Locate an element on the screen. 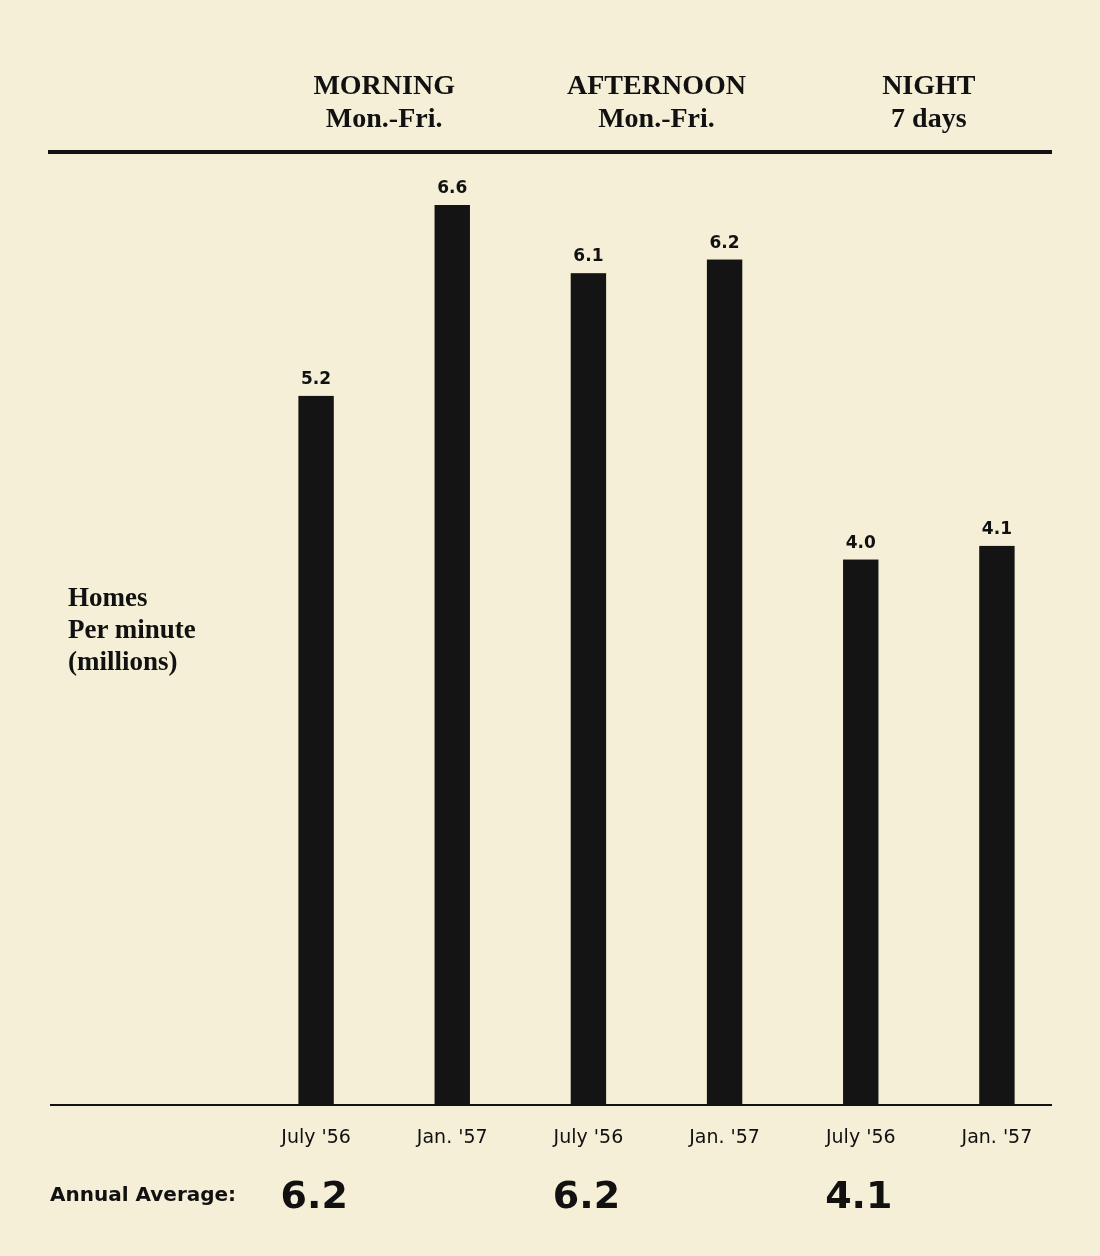 The width and height of the screenshot is (1100, 1256). text: Annual Average: is located at coordinates (143, 1194).